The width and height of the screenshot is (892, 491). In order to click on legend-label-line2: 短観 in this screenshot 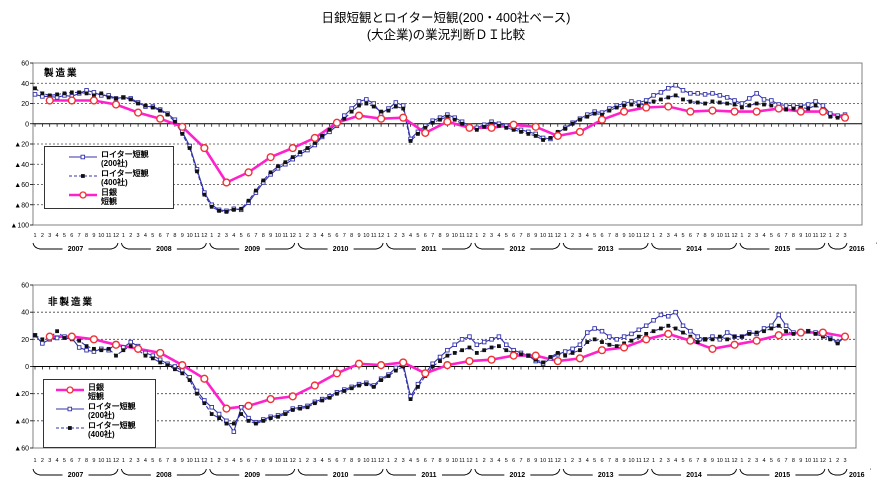, I will do `click(109, 201)`.